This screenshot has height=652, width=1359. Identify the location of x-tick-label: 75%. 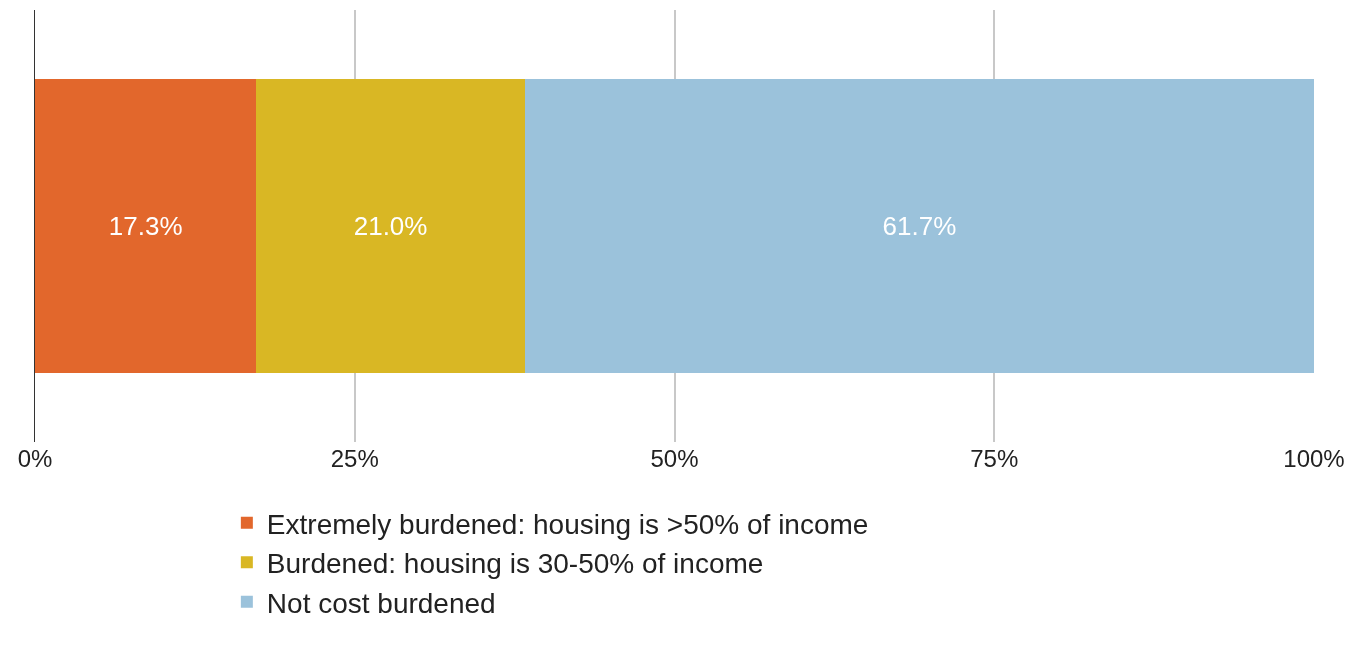
(994, 458).